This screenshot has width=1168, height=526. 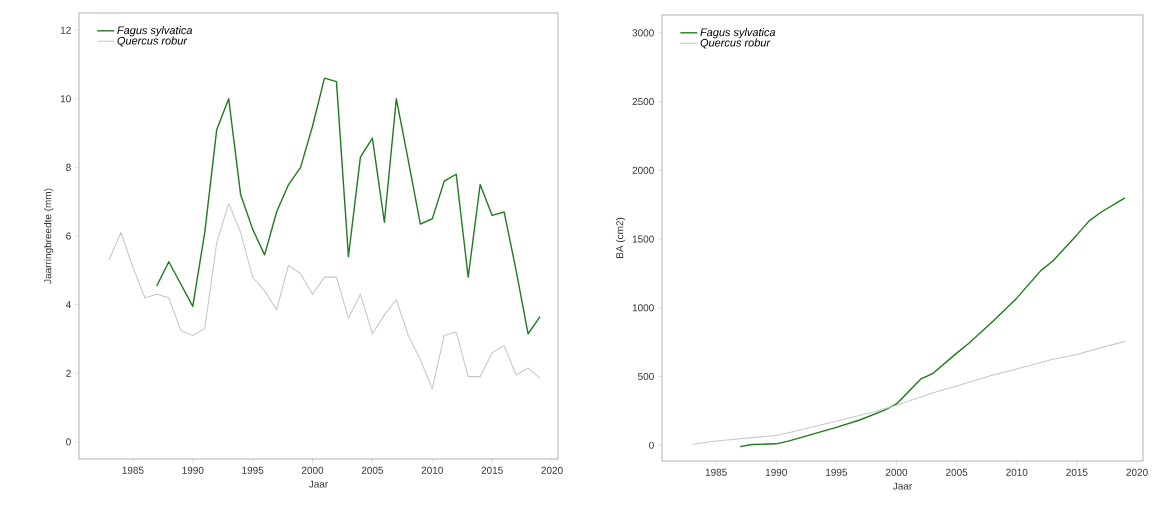 What do you see at coordinates (65, 99) in the screenshot?
I see `y-tick-label: 10` at bounding box center [65, 99].